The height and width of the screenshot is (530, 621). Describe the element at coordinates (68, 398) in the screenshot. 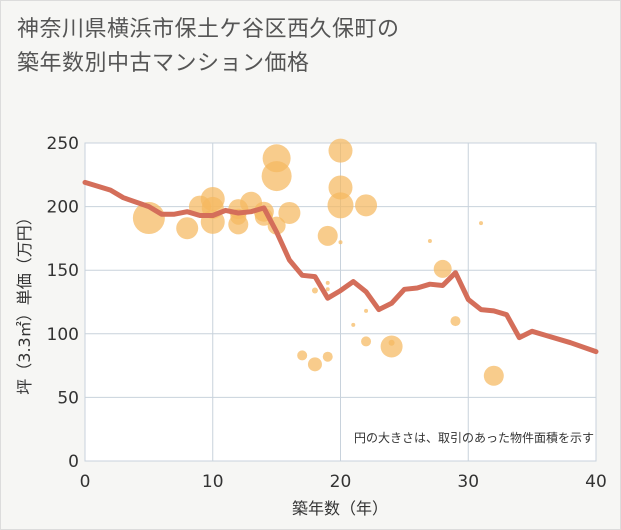

I see `y-tick-label: 50` at that location.